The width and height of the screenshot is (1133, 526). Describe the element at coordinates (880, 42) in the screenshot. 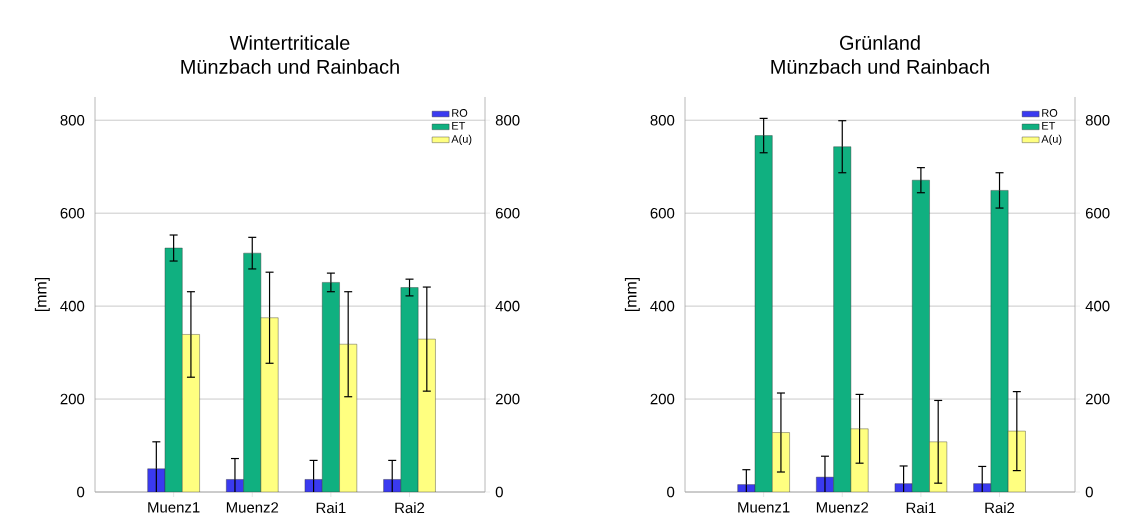

I see `chart-title: Grünland` at that location.